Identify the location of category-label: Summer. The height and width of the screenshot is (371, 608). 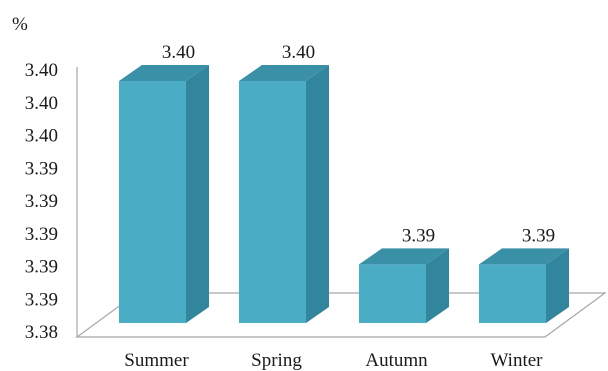
(156, 360).